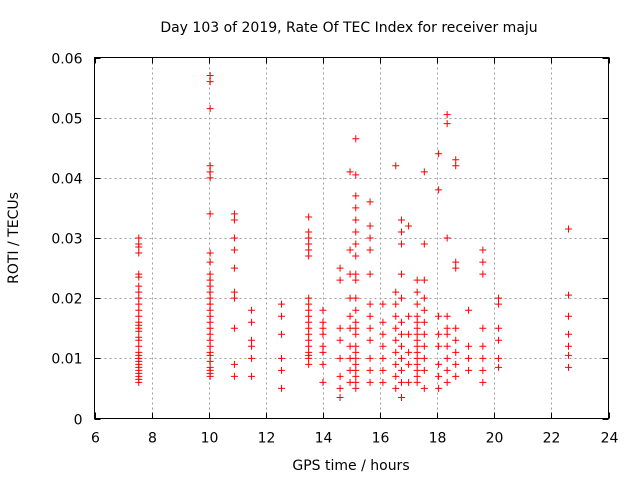  Describe the element at coordinates (66, 240) in the screenshot. I see `y-tick-labels: 0 0.01 0.02 0.03 0.04 0.05 0.06` at that location.